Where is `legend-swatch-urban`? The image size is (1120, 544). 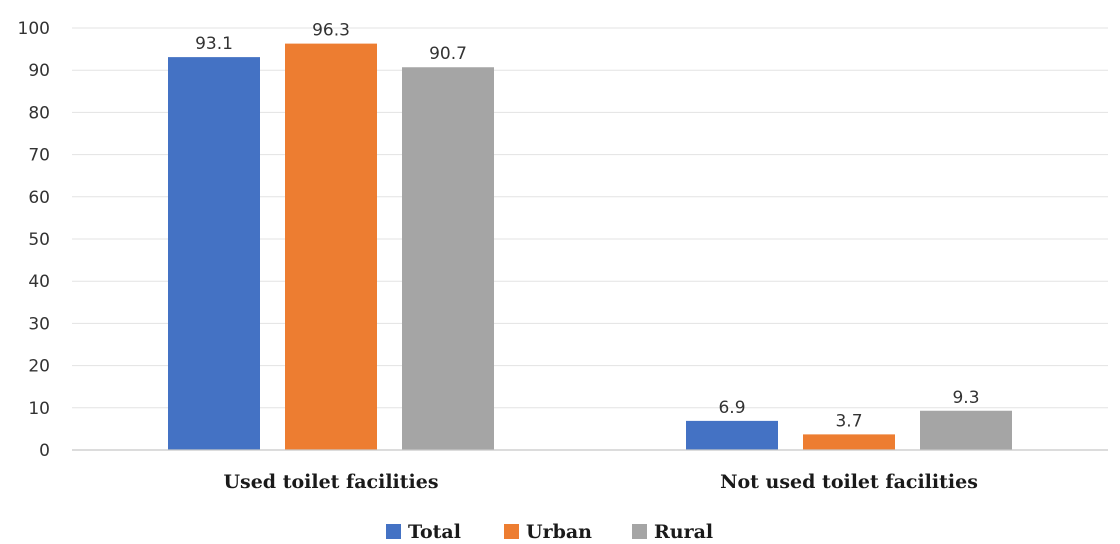 legend-swatch-urban is located at coordinates (511, 531).